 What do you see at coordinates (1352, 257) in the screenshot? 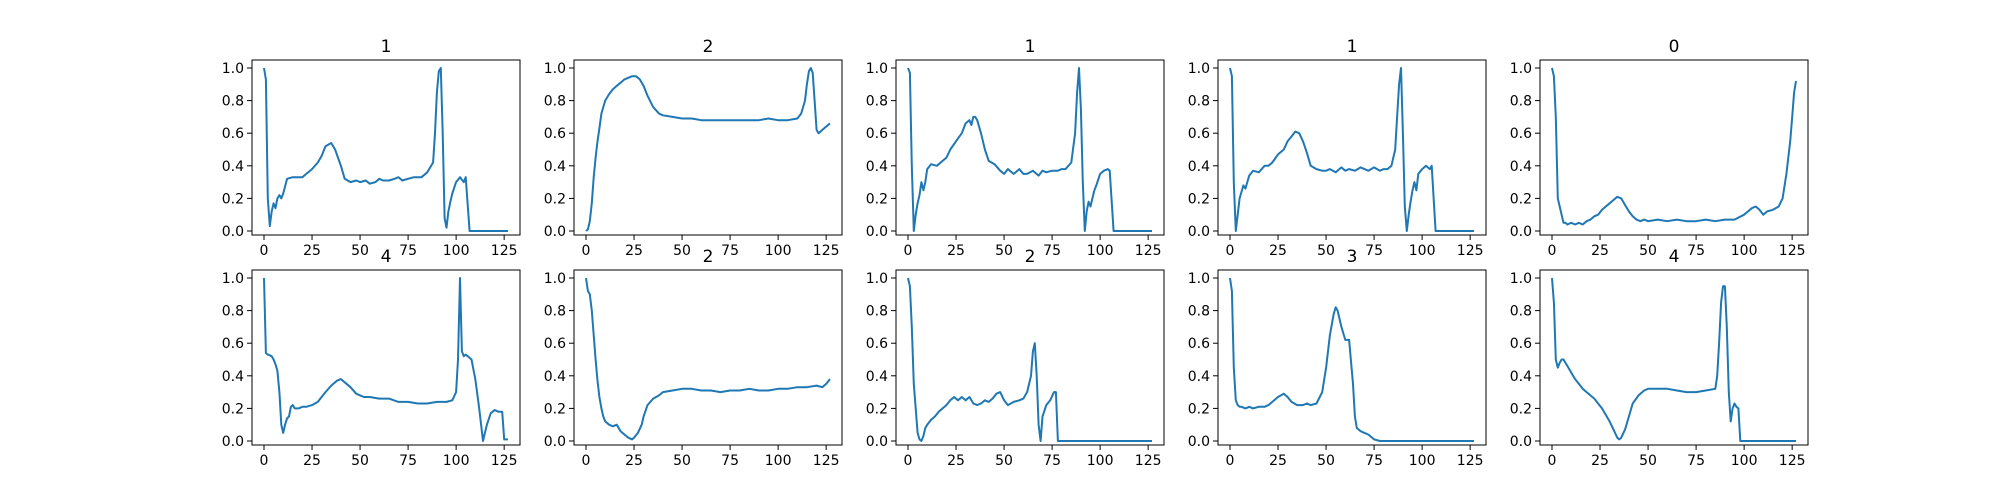
I see `subplot-title: 3` at bounding box center [1352, 257].